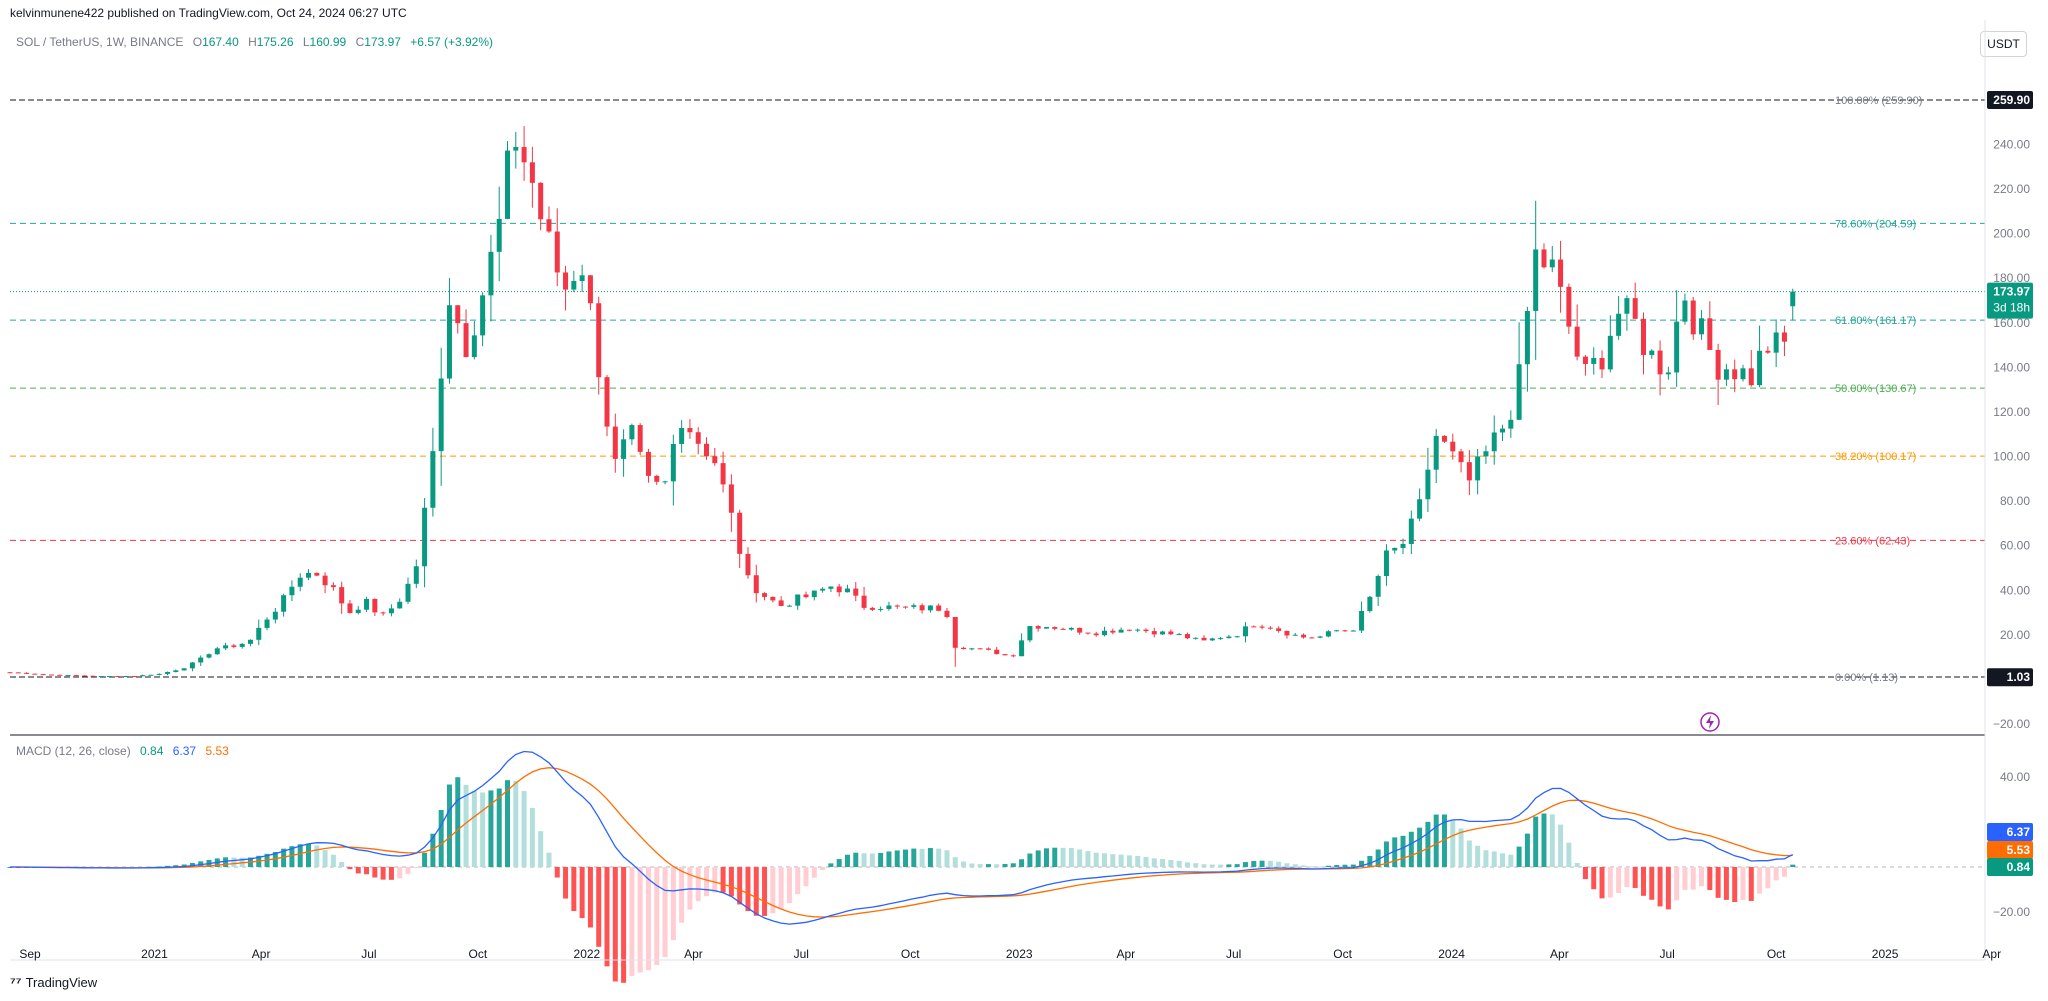 The height and width of the screenshot is (1001, 2048). I want to click on price-tick-6: 120.00, so click(2011, 412).